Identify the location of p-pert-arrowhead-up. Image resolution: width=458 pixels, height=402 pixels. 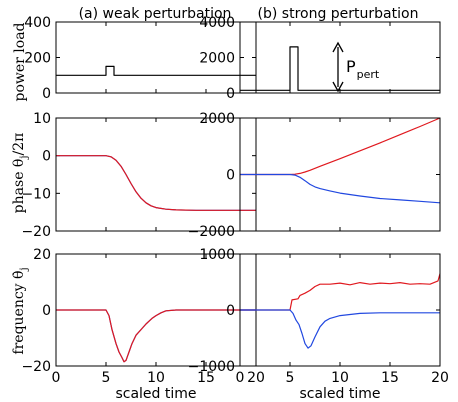
(338, 47).